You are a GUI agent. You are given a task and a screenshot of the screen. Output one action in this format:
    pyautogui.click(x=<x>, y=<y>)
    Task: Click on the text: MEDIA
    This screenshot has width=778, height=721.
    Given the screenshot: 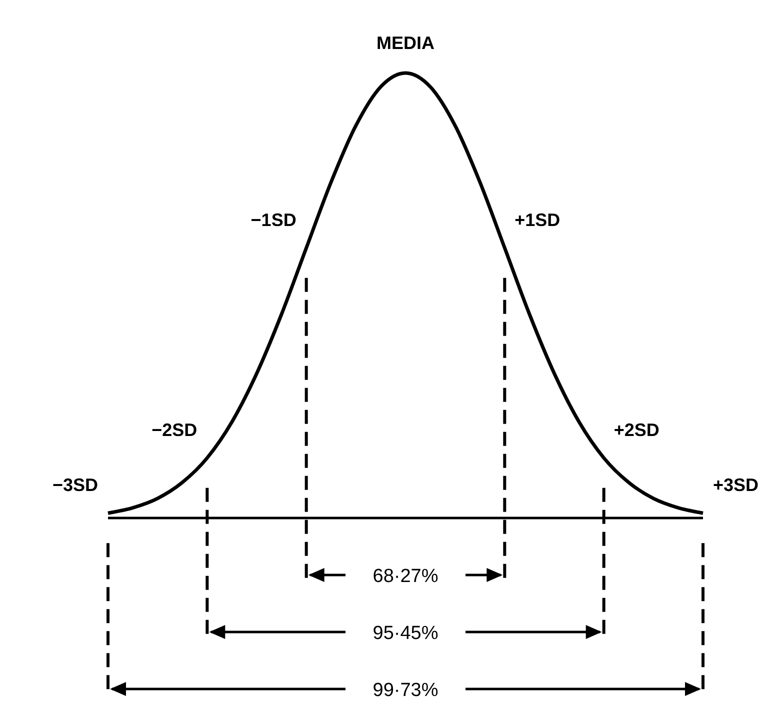 What is the action you would take?
    pyautogui.click(x=405, y=43)
    